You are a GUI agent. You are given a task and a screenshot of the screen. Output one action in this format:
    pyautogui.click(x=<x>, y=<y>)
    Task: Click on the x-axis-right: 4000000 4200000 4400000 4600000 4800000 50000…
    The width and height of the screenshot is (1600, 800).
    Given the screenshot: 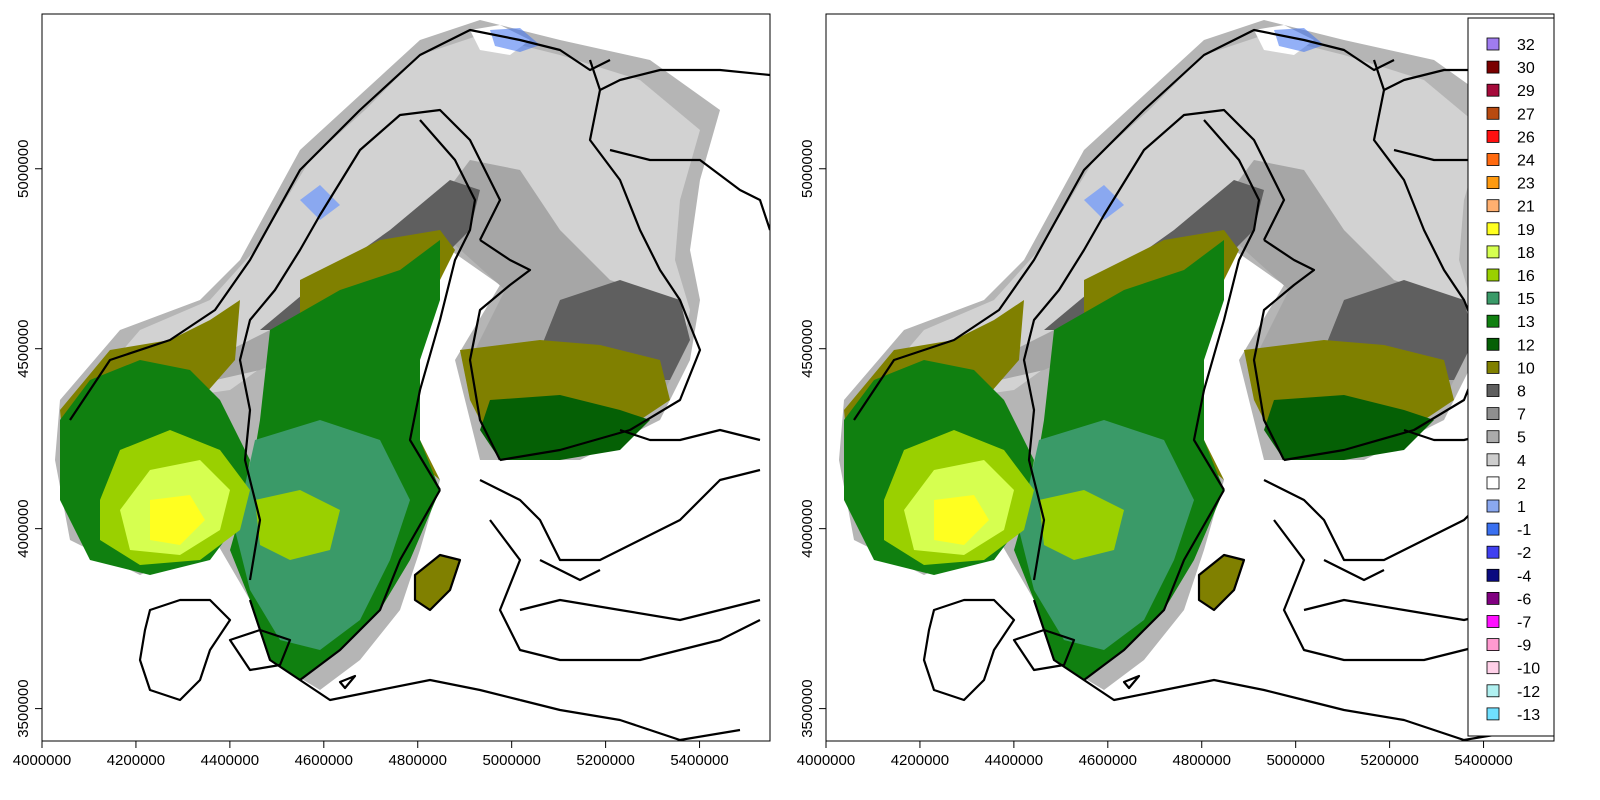 What is the action you would take?
    pyautogui.click(x=1155, y=755)
    